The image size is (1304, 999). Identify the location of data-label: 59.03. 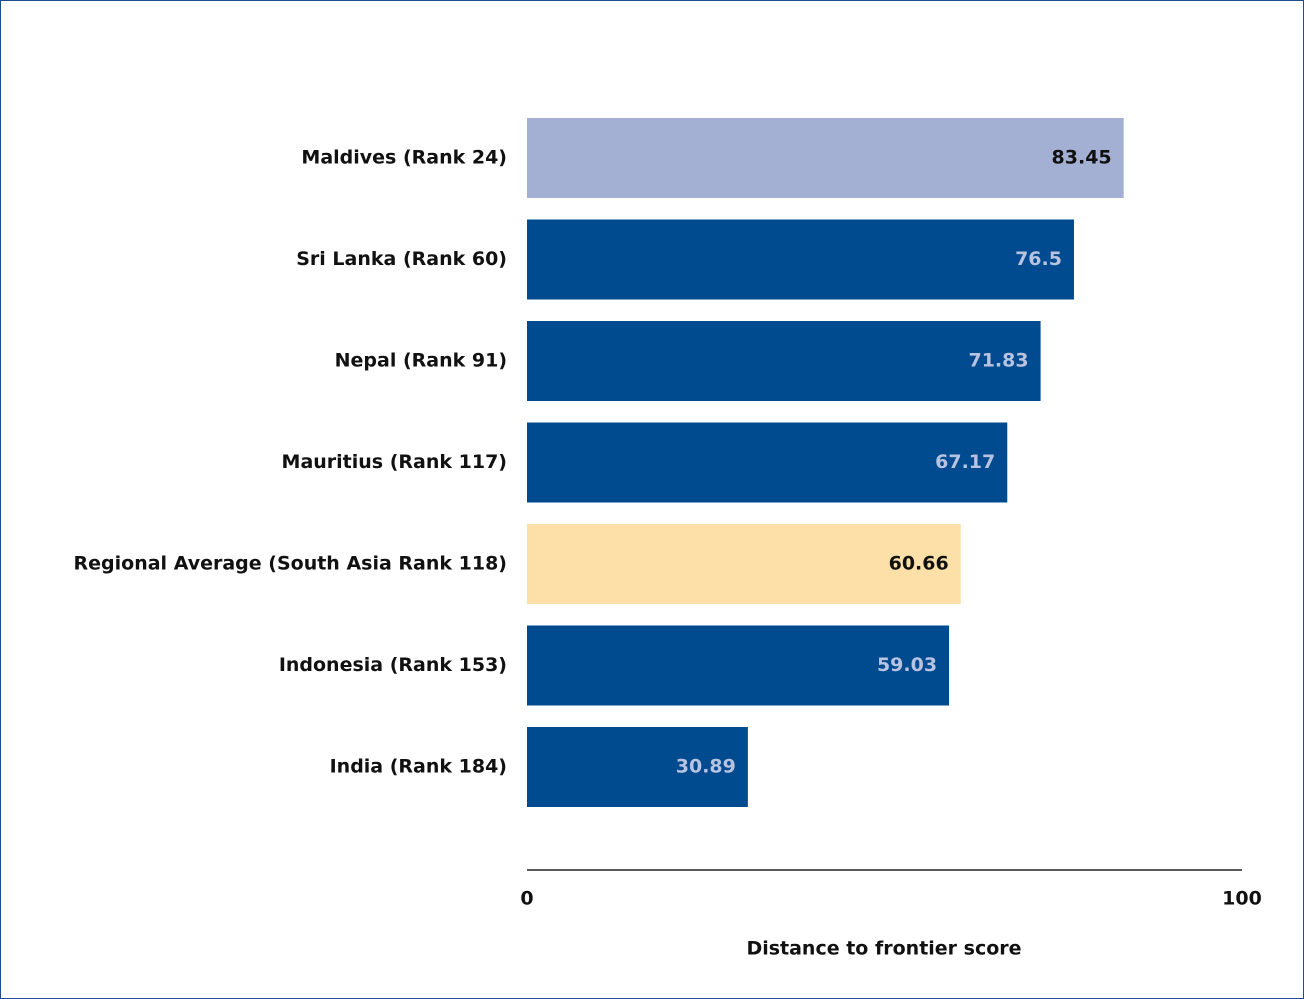
(907, 665).